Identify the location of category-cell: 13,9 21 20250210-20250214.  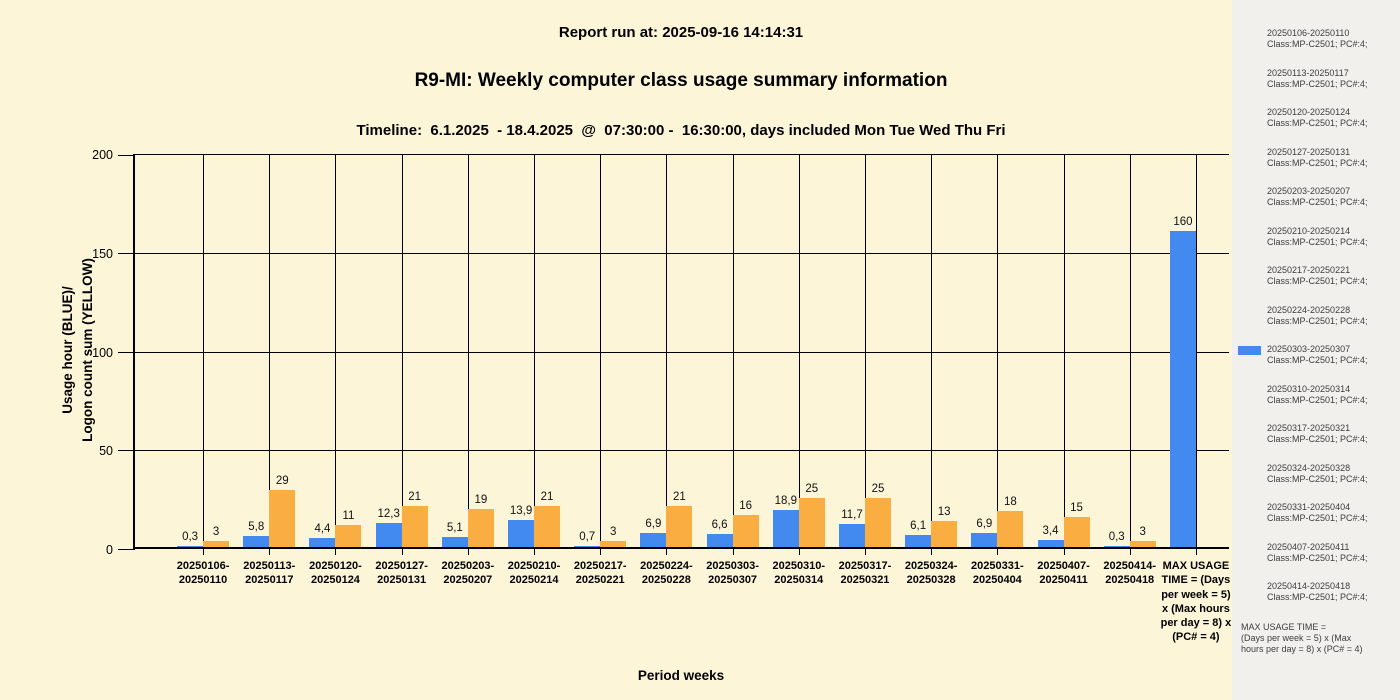
(534, 370).